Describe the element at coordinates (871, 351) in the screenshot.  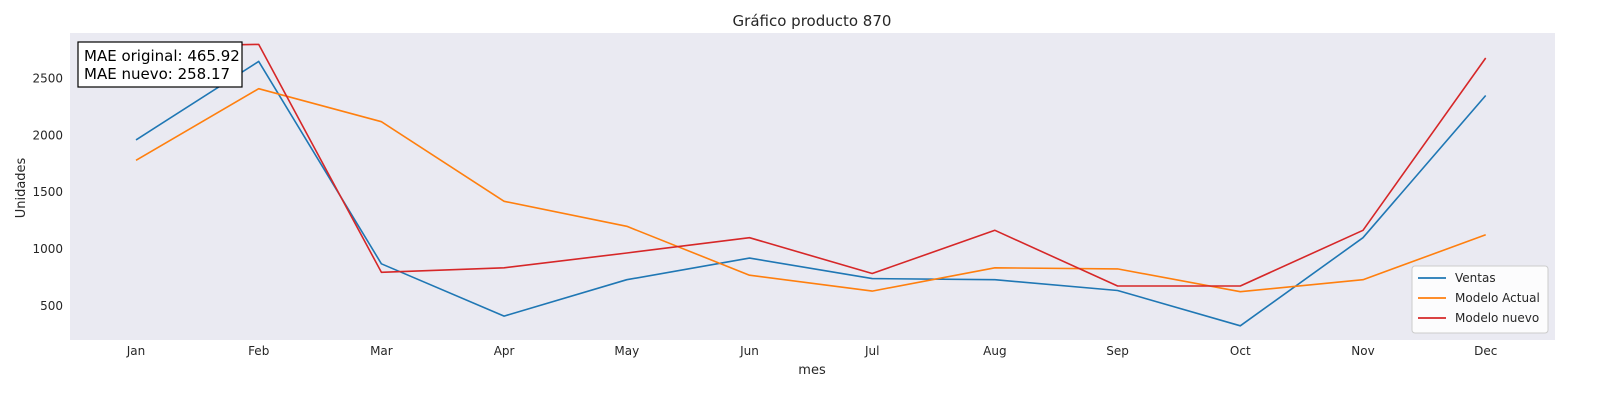
I see `x-tick-label: Jul` at that location.